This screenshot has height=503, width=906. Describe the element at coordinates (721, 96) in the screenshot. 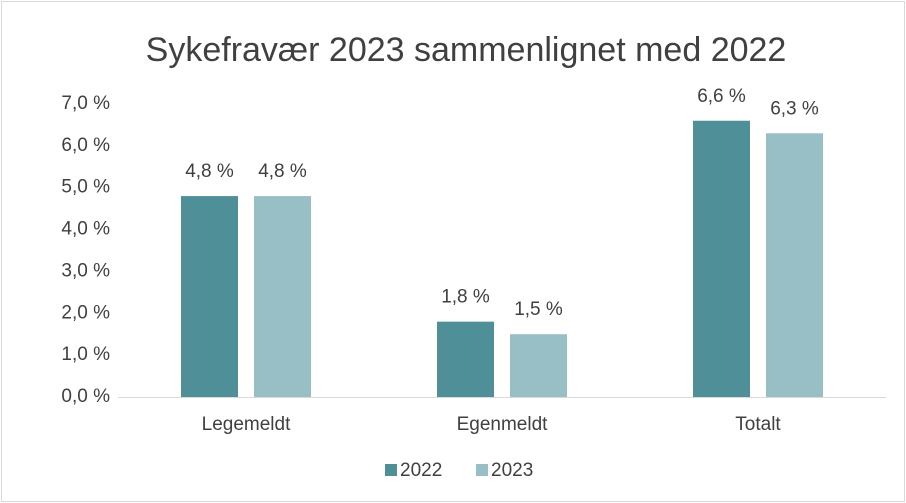

I see `data-label: 6,6 %` at that location.